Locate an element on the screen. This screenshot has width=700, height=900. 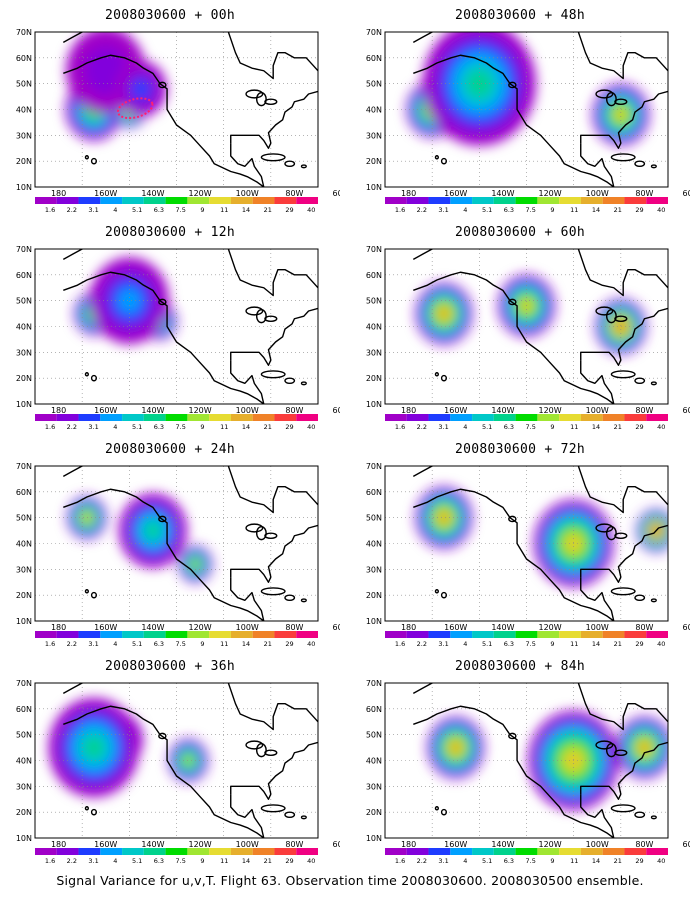
panel-title: 2008030600 + 60h is located at coordinates (520, 232).